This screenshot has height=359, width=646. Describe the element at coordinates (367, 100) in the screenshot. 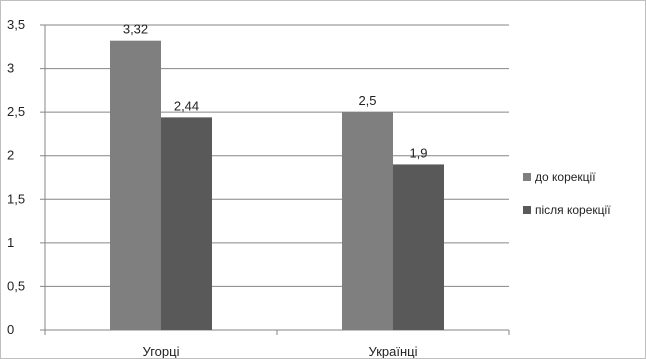

I see `data-label: 2,5` at that location.